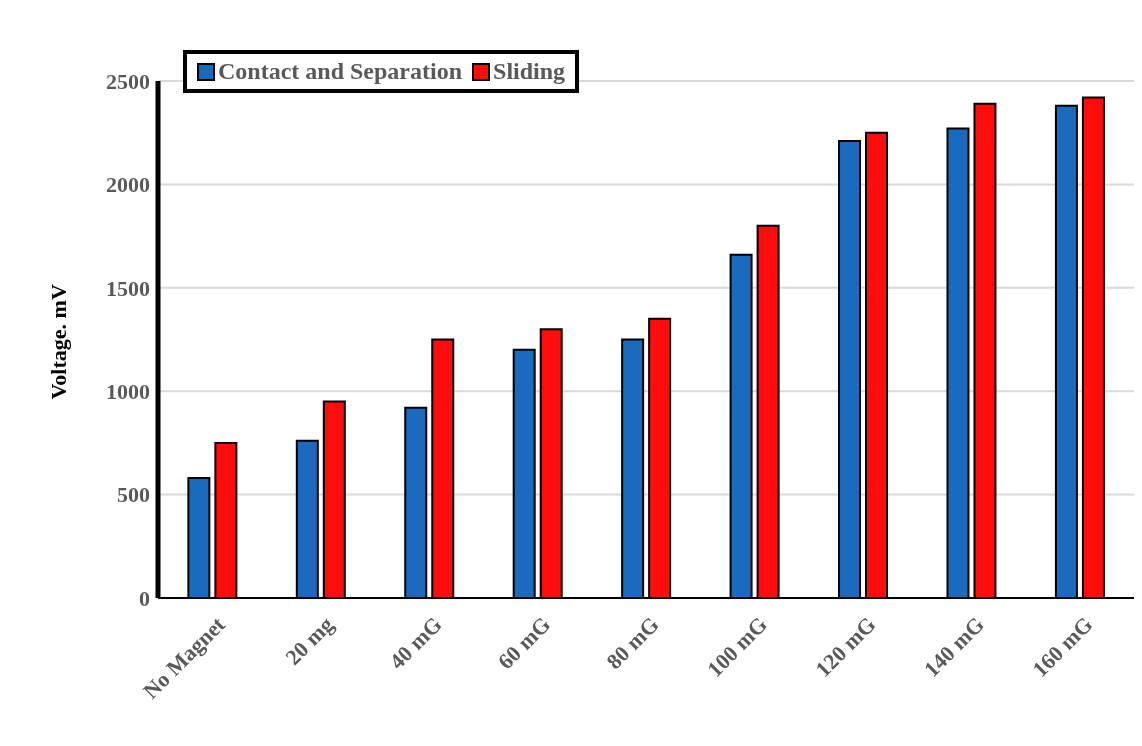 Image resolution: width=1142 pixels, height=746 pixels. I want to click on x-tick-label: 60 mG, so click(524, 643).